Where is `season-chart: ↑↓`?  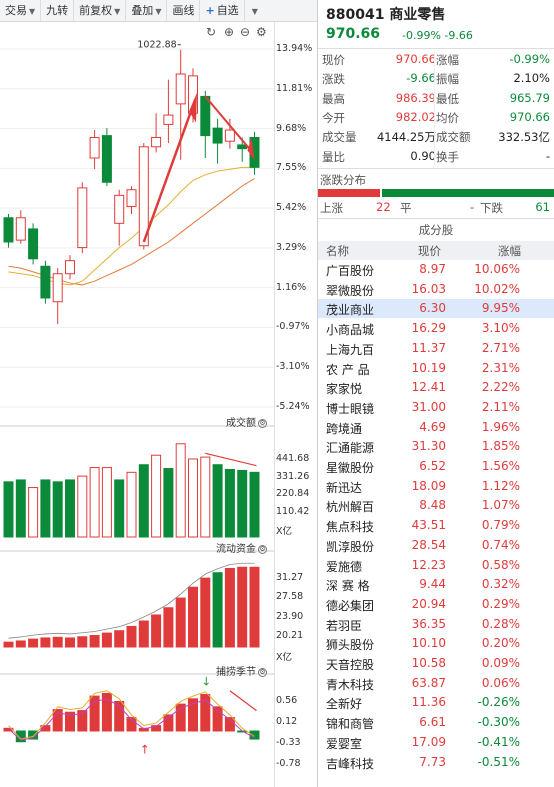 season-chart: ↑↓ is located at coordinates (137, 715).